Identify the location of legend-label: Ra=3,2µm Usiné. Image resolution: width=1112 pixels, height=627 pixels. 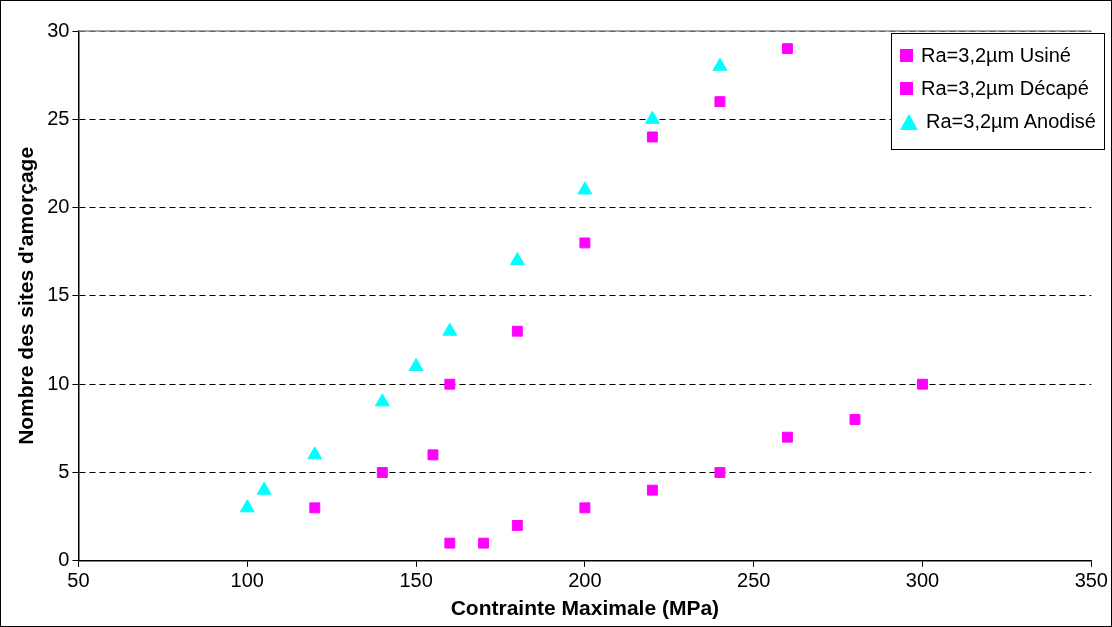
(996, 55).